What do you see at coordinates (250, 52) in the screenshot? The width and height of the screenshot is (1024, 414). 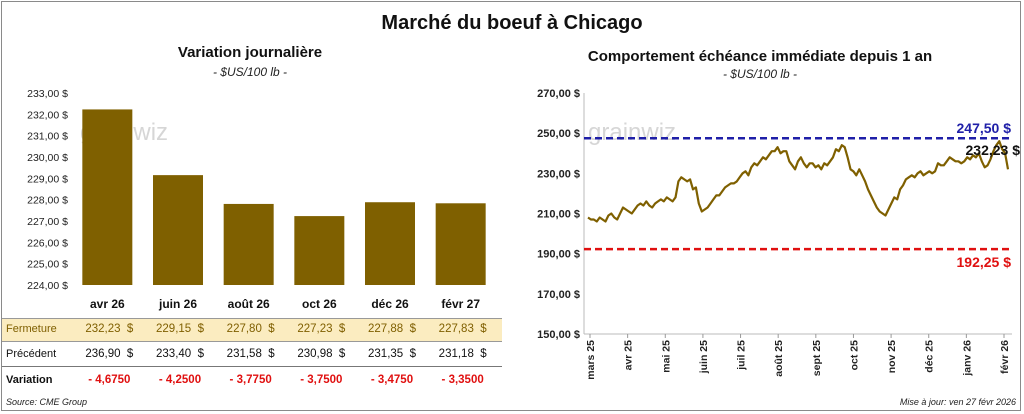 I see `left-chart-title: Variation journalière` at bounding box center [250, 52].